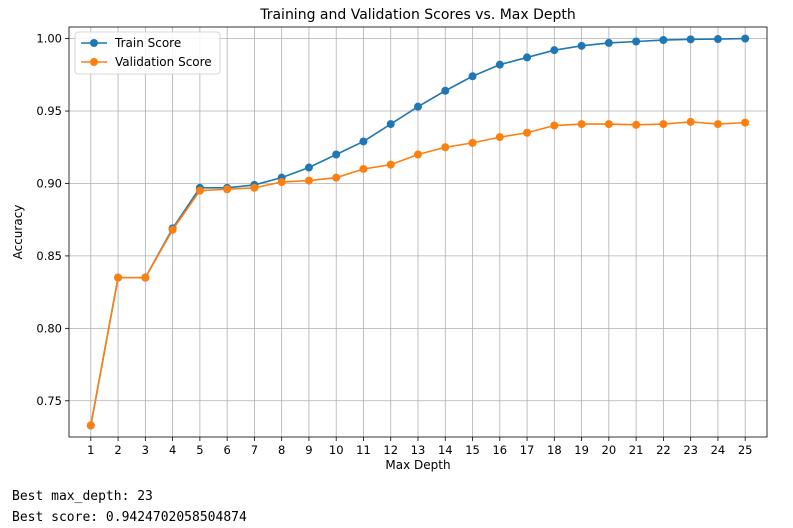 This screenshot has height=528, width=793. Describe the element at coordinates (117, 450) in the screenshot. I see `x-tick-label: 2` at that location.